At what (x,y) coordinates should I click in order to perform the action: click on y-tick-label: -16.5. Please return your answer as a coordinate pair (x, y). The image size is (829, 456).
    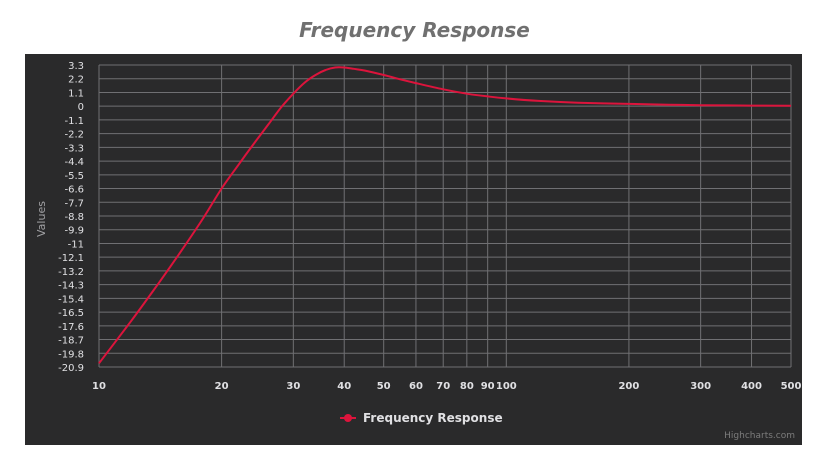
    Looking at the image, I should click on (71, 313).